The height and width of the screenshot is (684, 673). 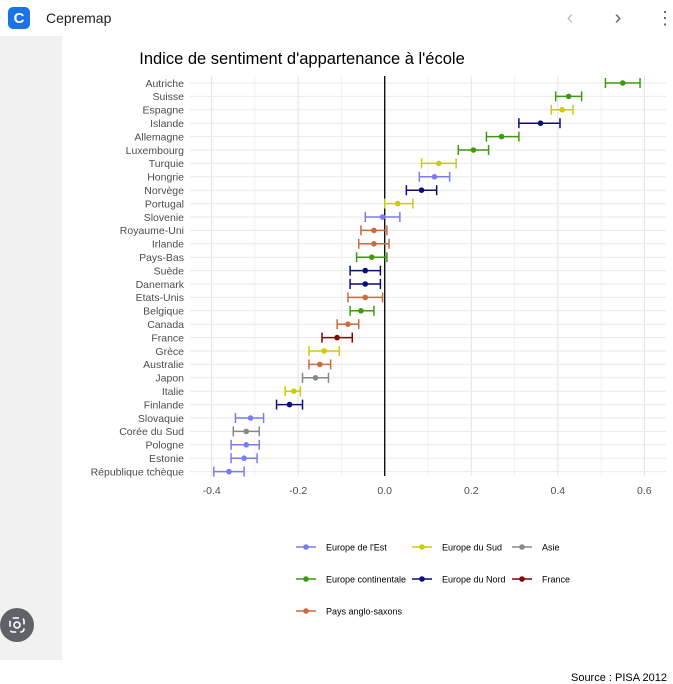 I want to click on error-bar-allemagne, so click(x=502, y=136).